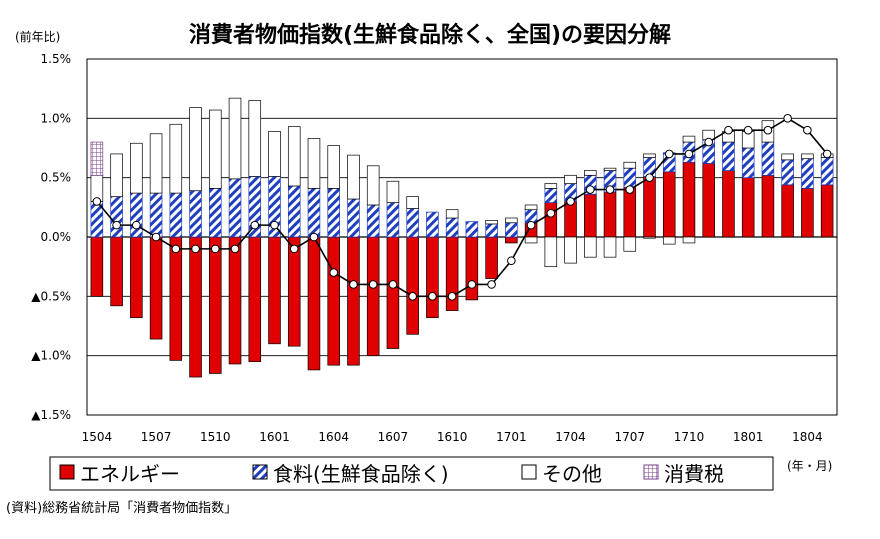  What do you see at coordinates (37, 36) in the screenshot?
I see `y-axis-label: (前年比)` at bounding box center [37, 36].